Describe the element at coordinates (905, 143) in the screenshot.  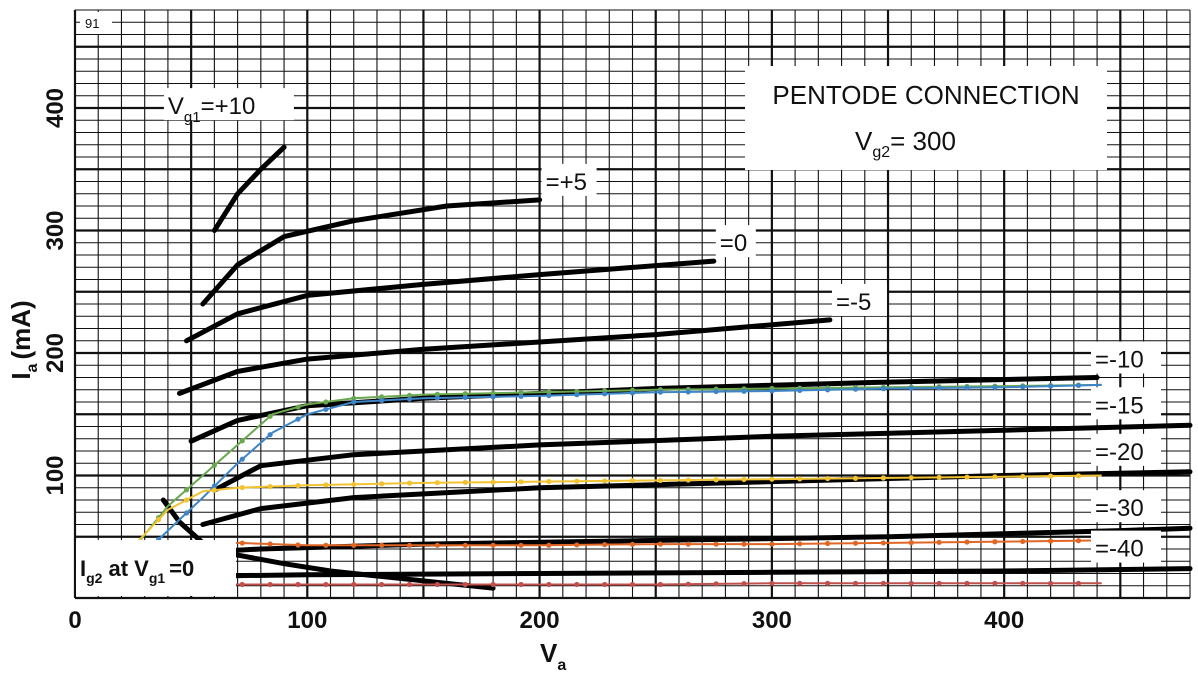
I see `title-line-2: Vg2= 300` at that location.